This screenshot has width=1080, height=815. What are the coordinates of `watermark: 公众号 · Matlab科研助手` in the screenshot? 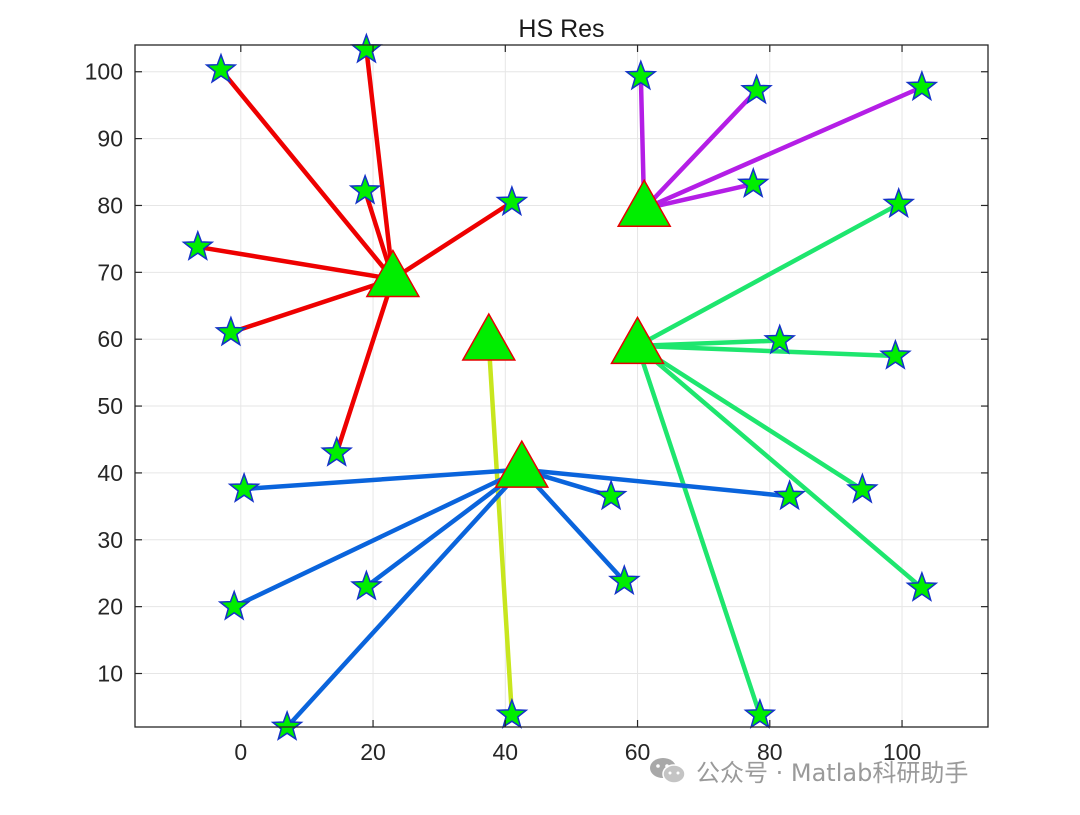 It's located at (808, 770).